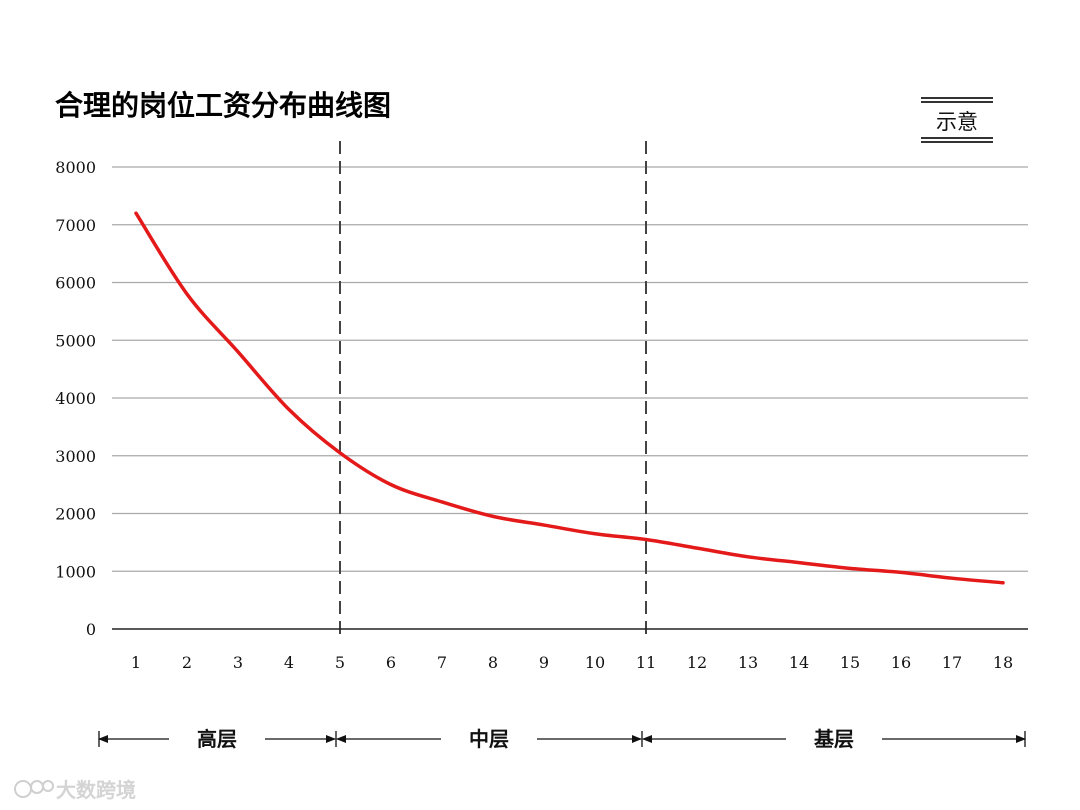  I want to click on chart-title: 合理的岗位工资分布曲线图, so click(223, 105).